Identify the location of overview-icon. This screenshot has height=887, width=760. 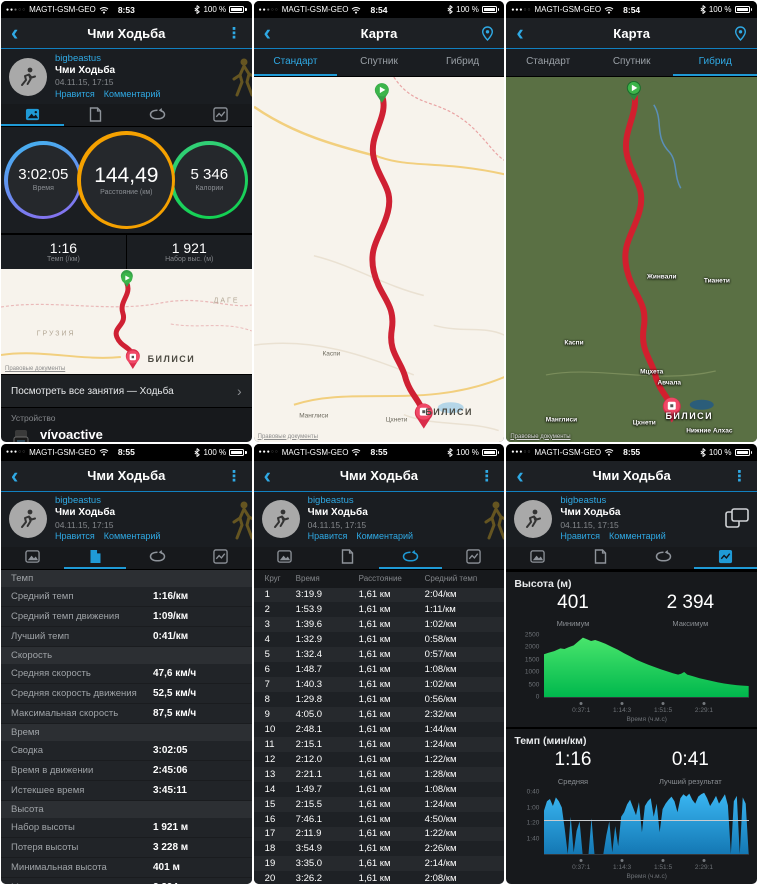
(285, 556).